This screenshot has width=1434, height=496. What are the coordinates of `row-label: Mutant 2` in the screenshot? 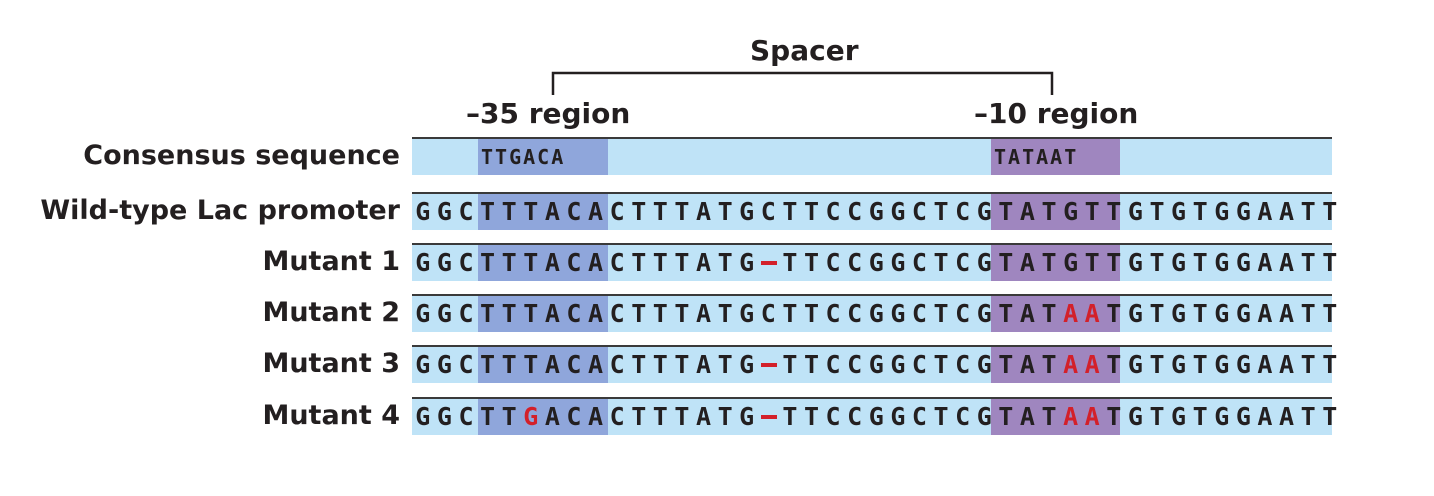 It's located at (331, 312).